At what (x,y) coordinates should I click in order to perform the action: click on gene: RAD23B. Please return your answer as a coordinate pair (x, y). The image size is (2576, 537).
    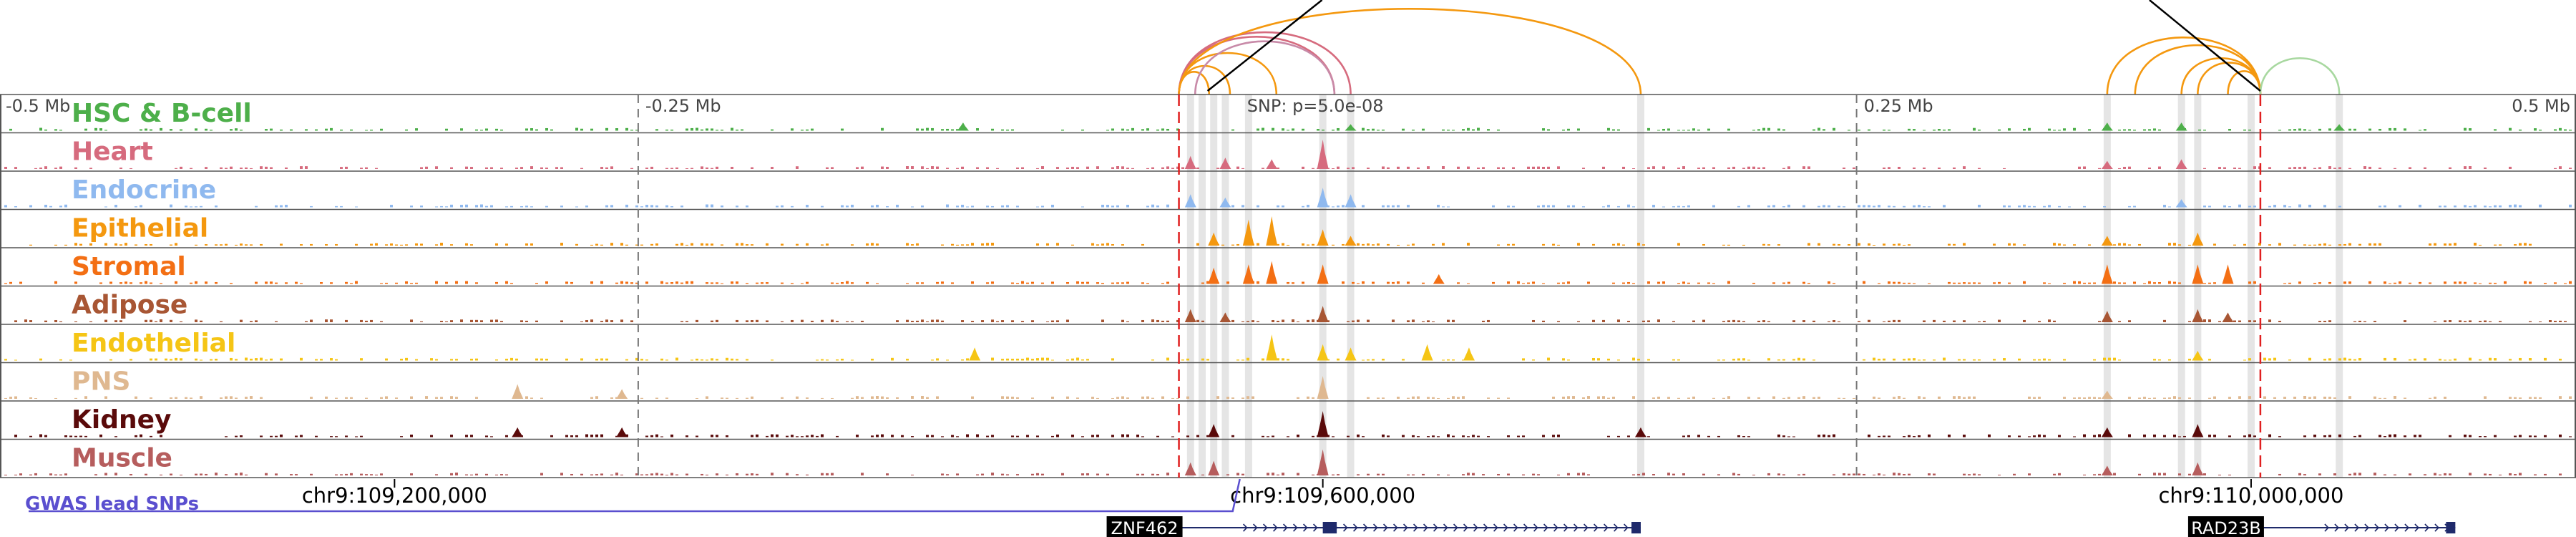
    Looking at the image, I should click on (2321, 526).